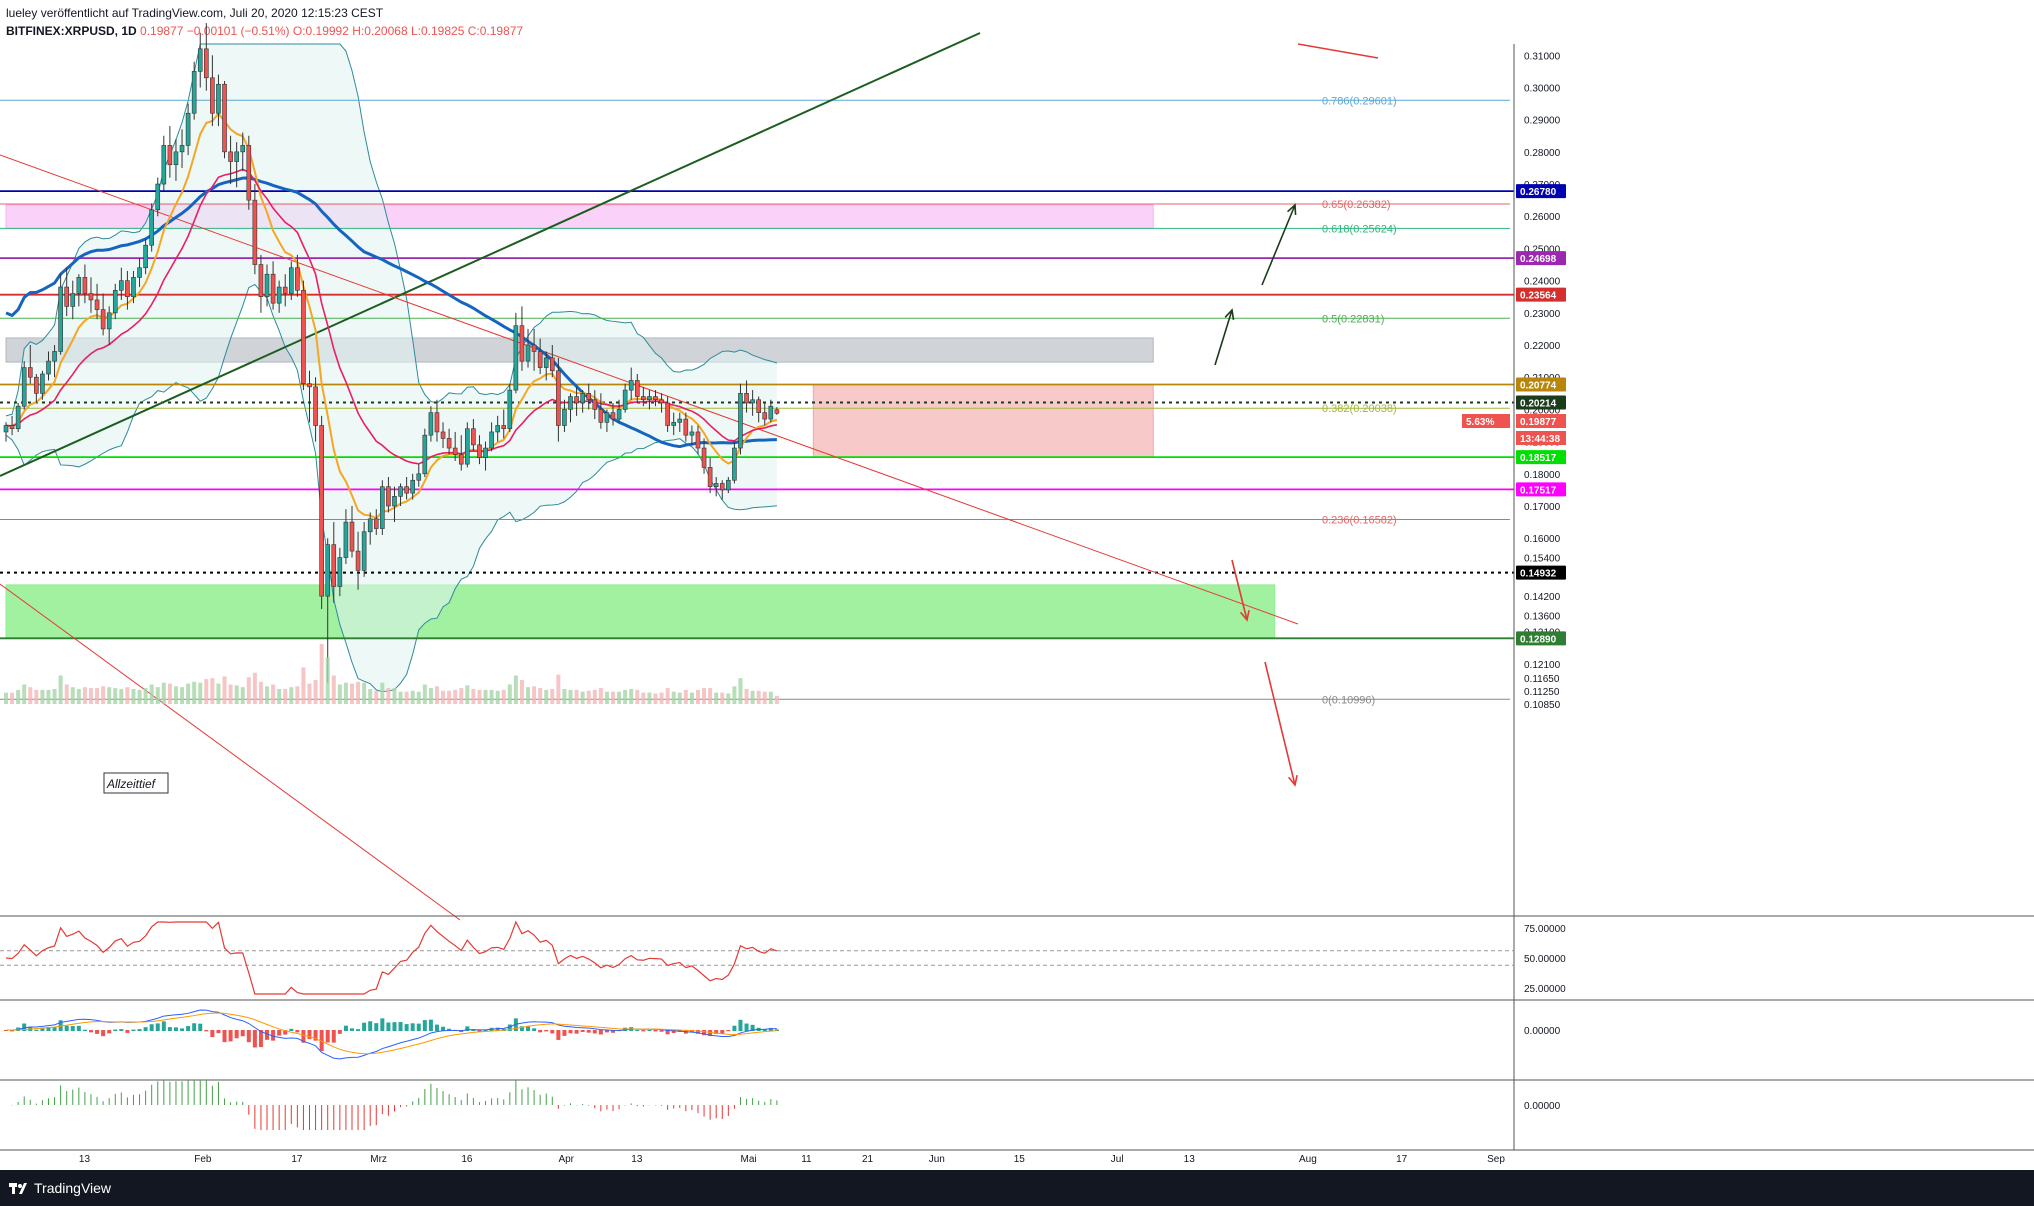 The height and width of the screenshot is (1206, 2034). Describe the element at coordinates (378, 1159) in the screenshot. I see `x-tick-label: Mrz` at that location.